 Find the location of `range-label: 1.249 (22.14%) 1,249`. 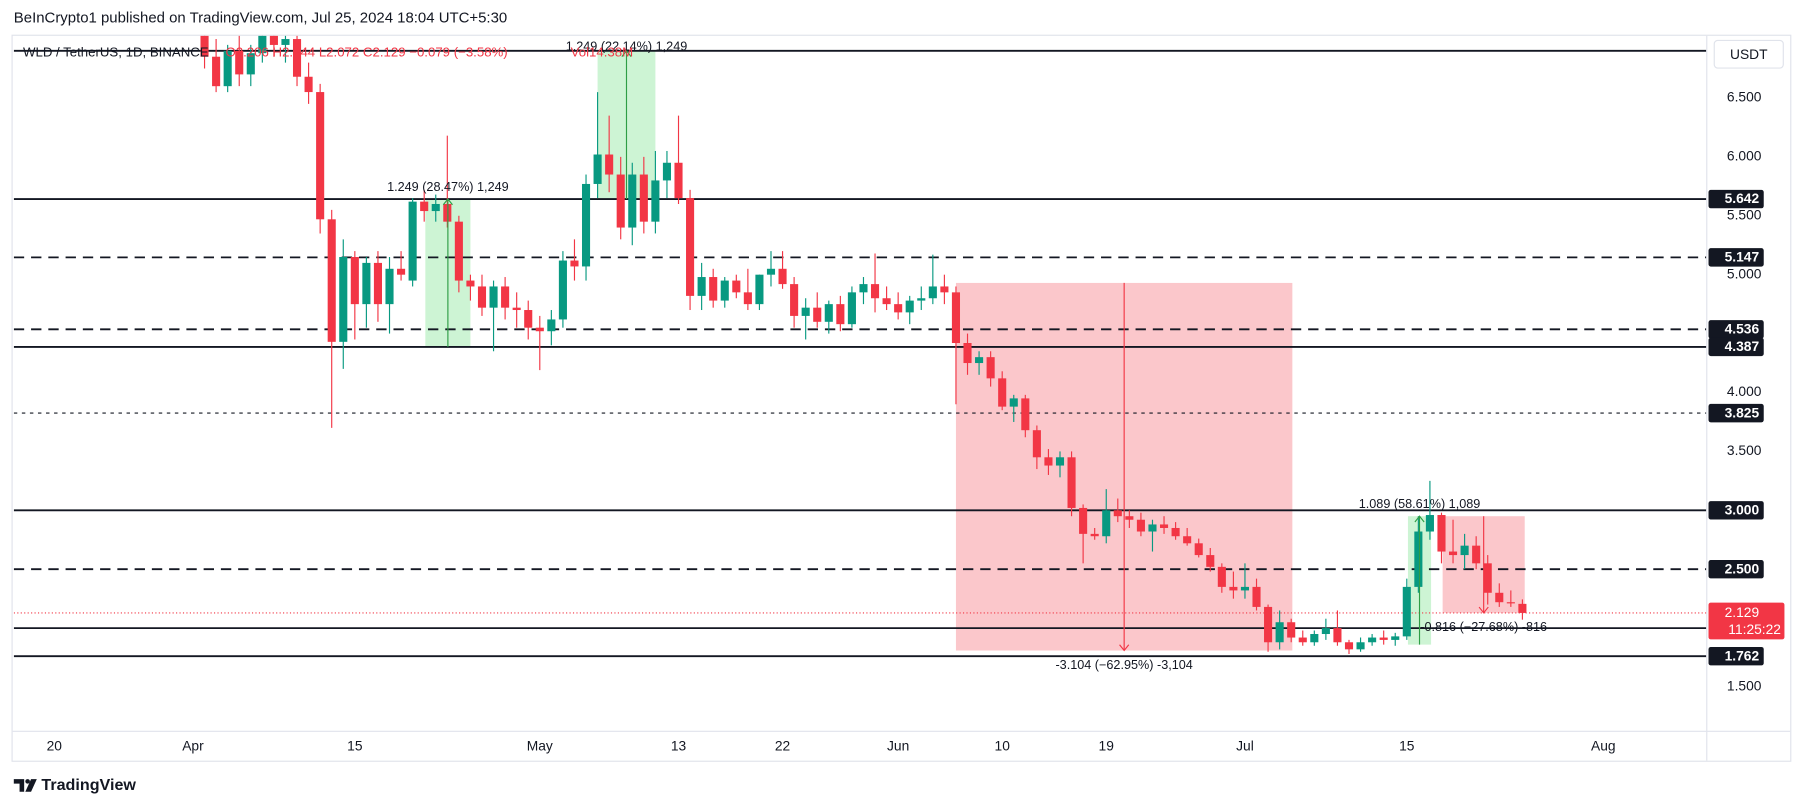

range-label: 1.249 (22.14%) 1,249 is located at coordinates (627, 47).